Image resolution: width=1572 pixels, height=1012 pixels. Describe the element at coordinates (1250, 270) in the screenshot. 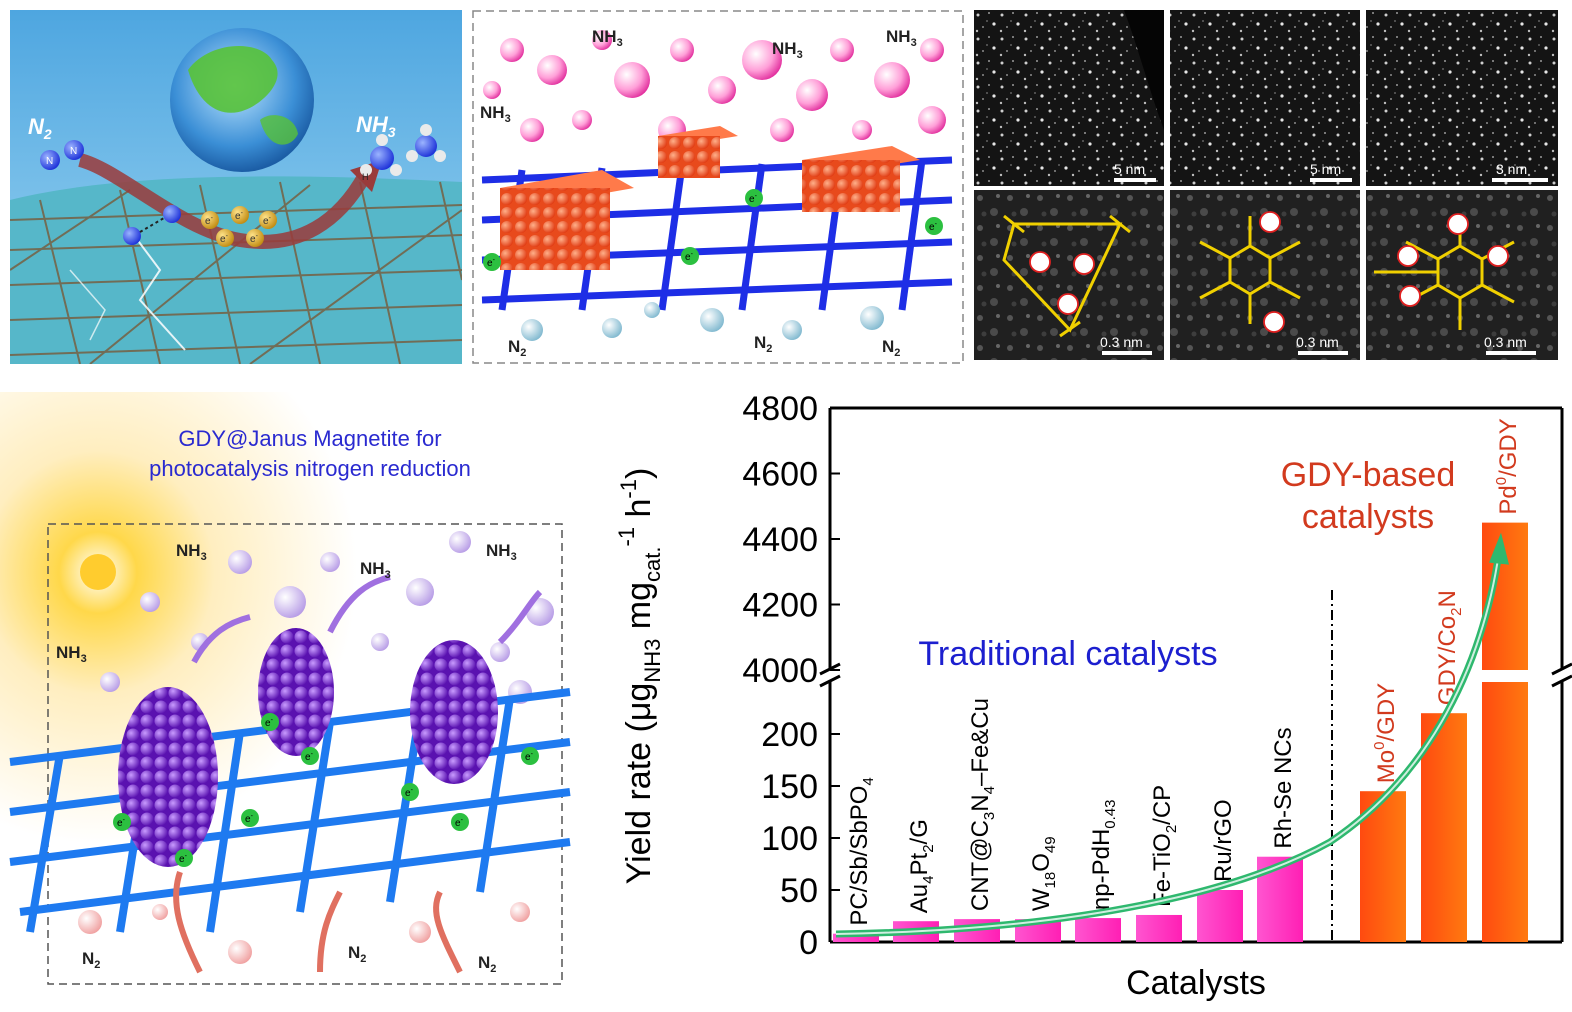

I see `hexagon-structure-overlay` at that location.